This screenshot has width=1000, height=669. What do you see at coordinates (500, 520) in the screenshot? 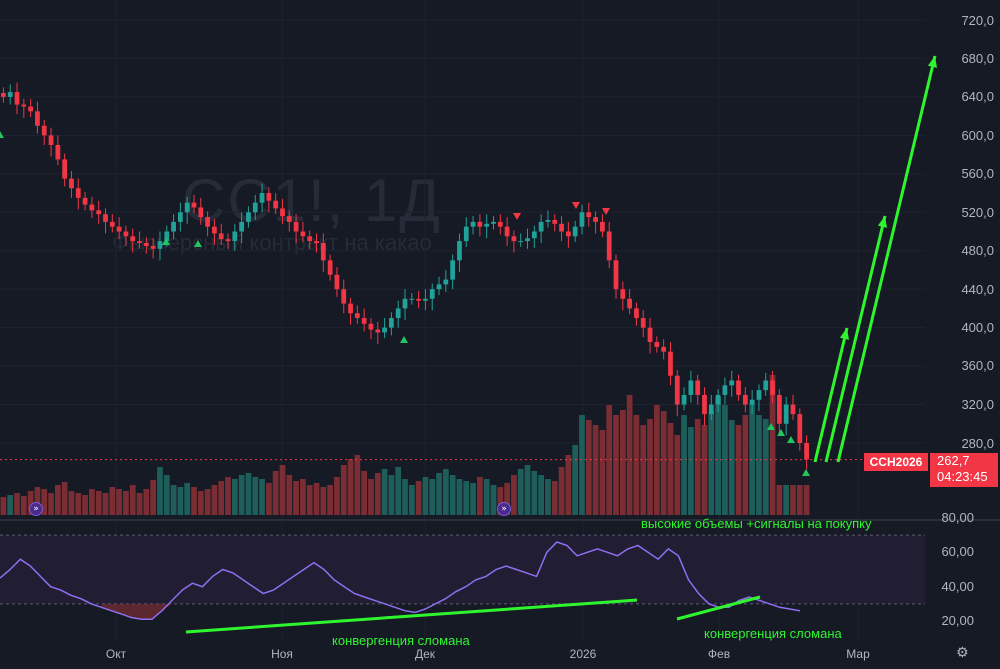
I see `pane-separator` at bounding box center [500, 520].